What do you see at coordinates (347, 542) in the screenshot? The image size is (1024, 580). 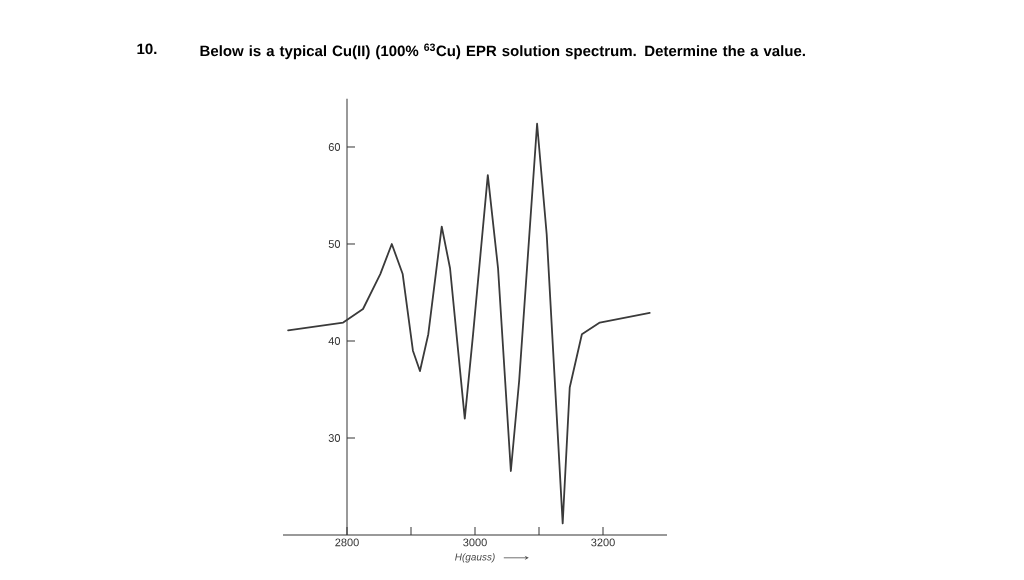 I see `x-tick-label: 2800` at bounding box center [347, 542].